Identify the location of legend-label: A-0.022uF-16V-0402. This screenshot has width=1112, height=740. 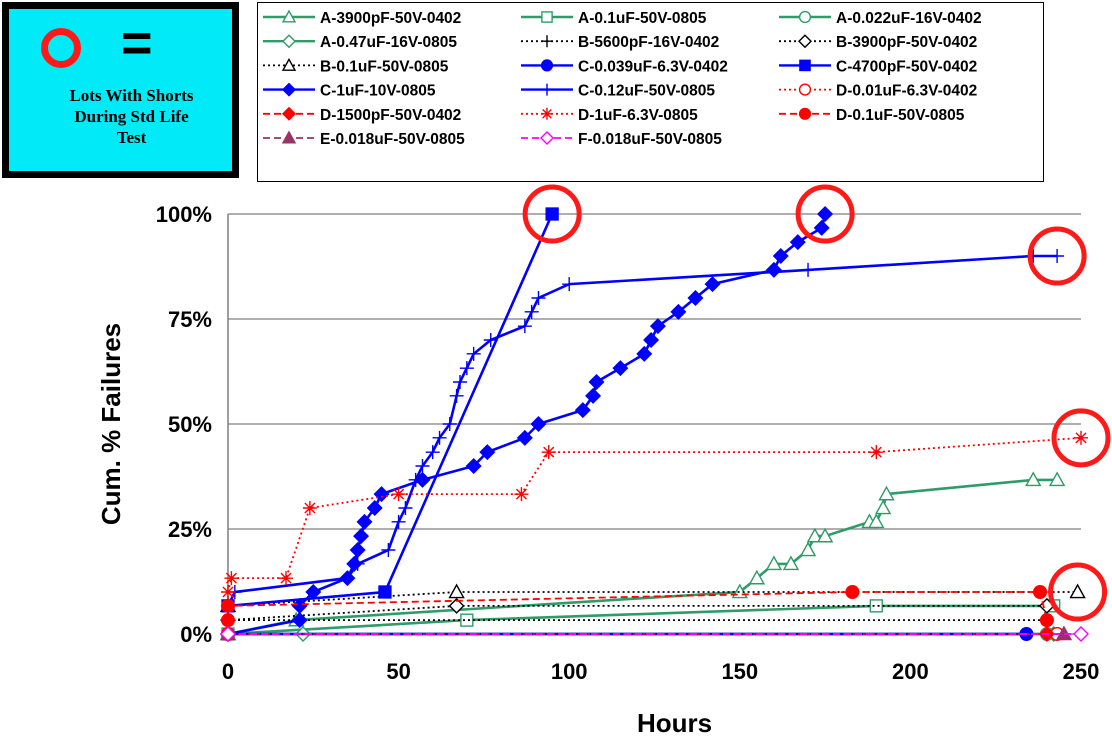
(909, 18).